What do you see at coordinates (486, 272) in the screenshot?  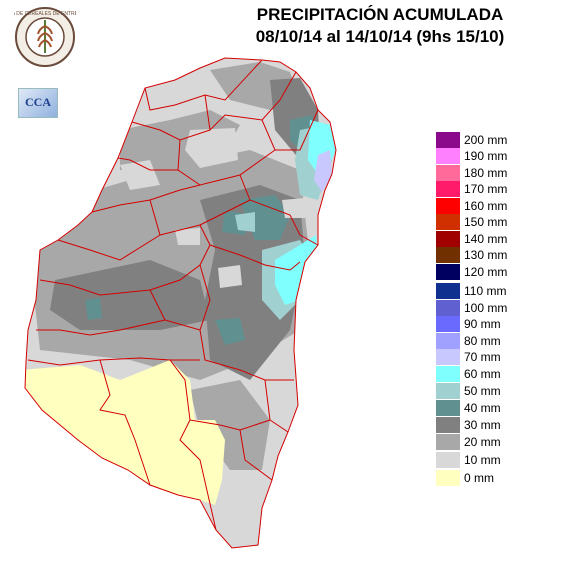 I see `legend-label: 120 mm` at bounding box center [486, 272].